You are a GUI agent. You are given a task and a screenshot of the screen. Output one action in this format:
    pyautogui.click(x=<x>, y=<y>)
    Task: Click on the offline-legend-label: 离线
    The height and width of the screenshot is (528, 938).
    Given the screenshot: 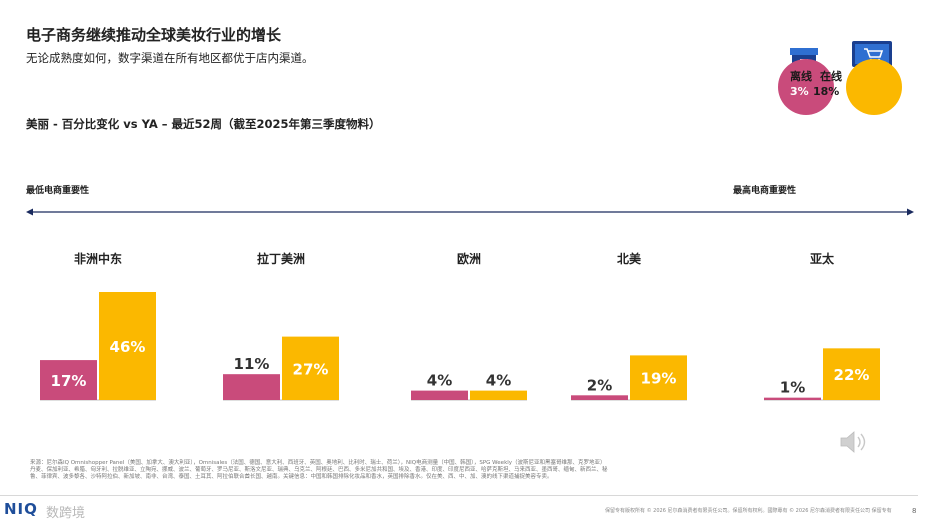 What is the action you would take?
    pyautogui.click(x=801, y=76)
    